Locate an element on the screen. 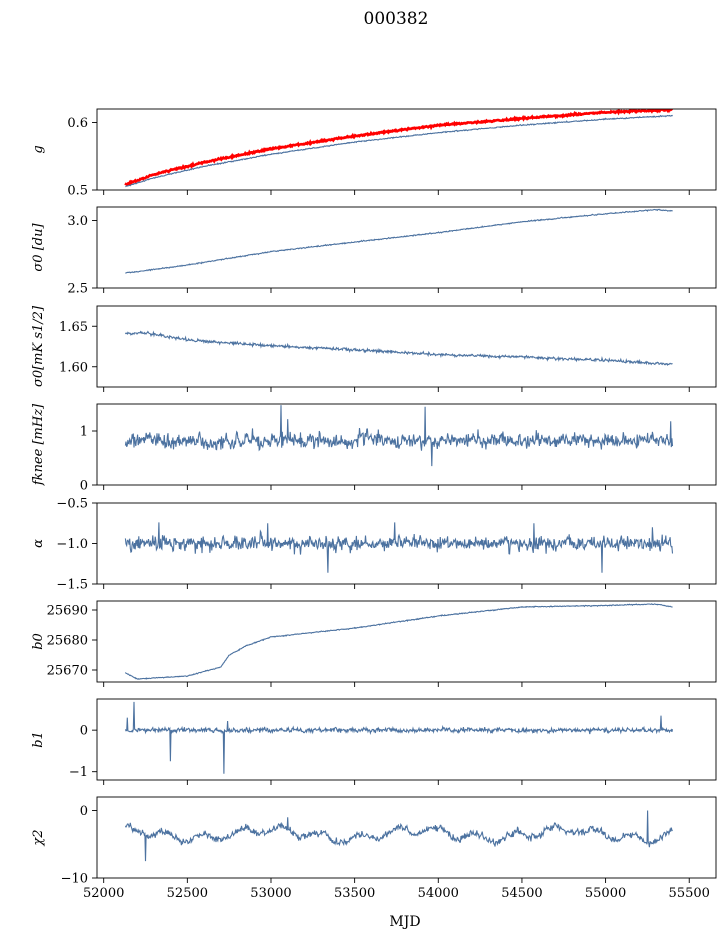  panel-4-y-tick-label: 1 is located at coordinates (84, 432).